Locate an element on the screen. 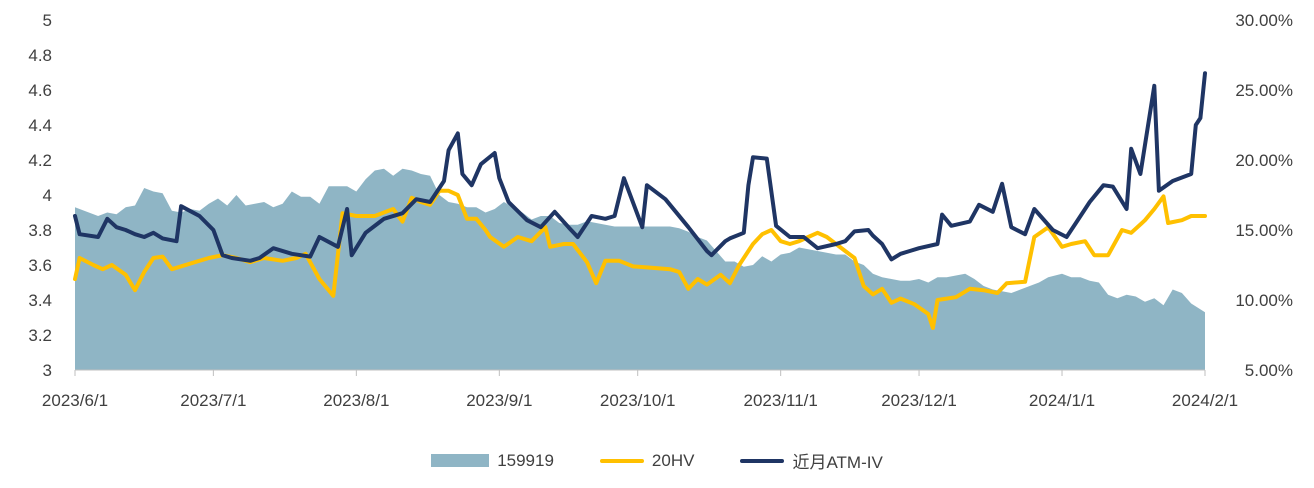  legend-swatch-hv is located at coordinates (621, 460).